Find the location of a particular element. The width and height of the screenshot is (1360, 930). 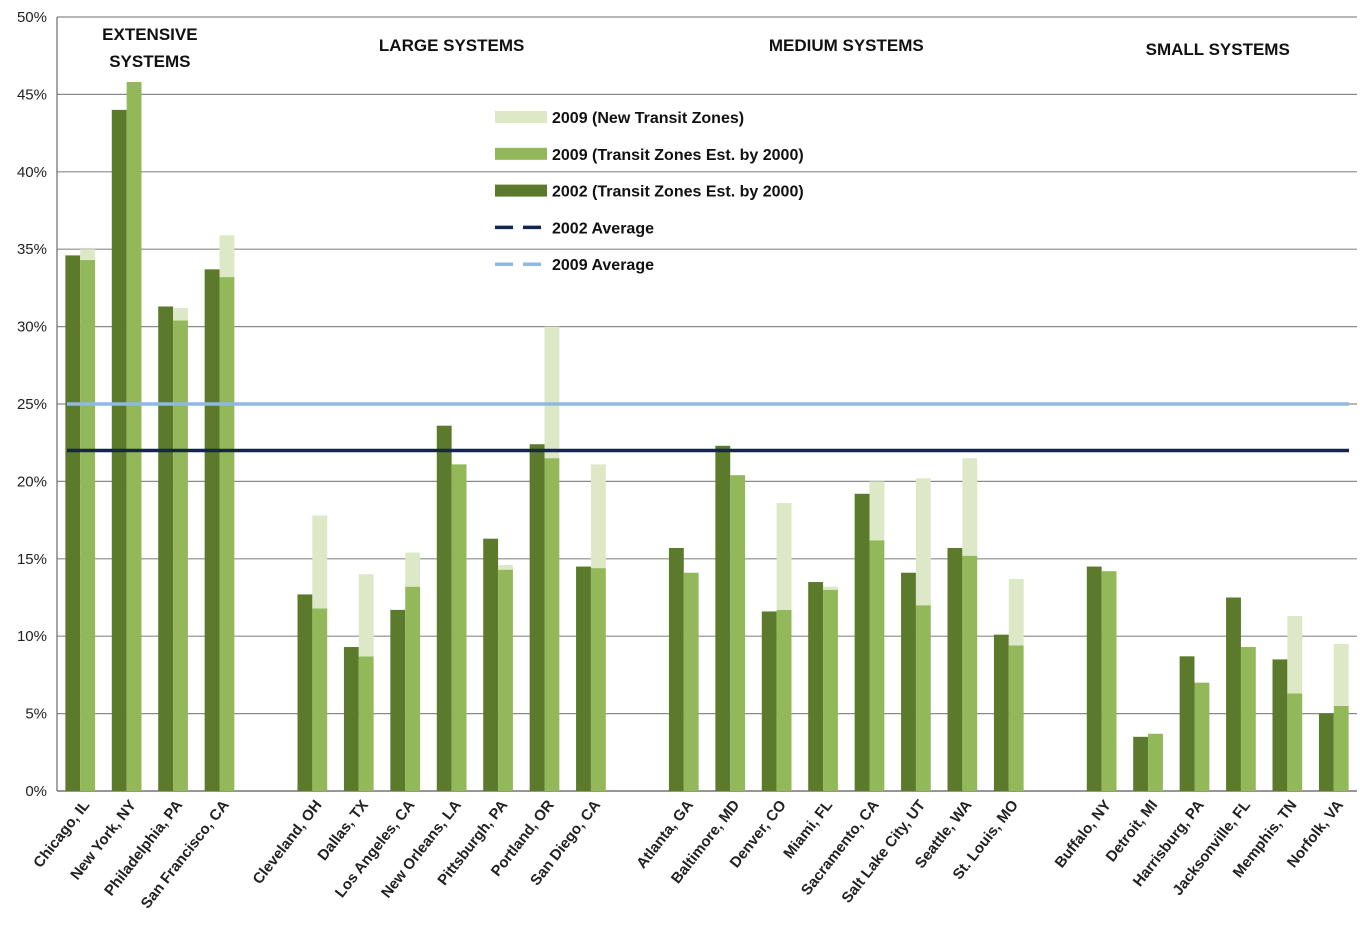

legend-label: 2002 Average is located at coordinates (603, 228).